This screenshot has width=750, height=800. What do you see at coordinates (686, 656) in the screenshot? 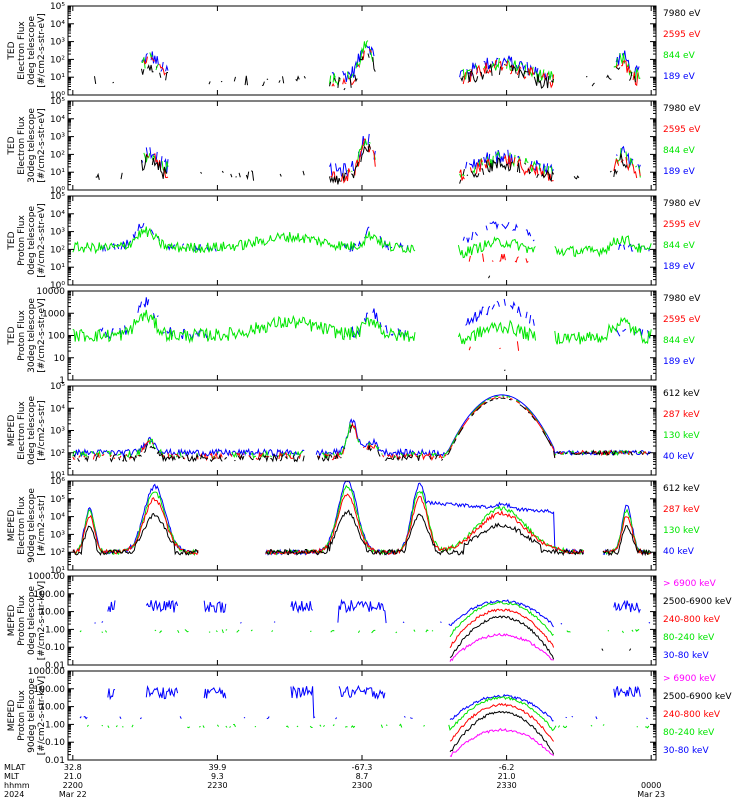
I see `legend-entry: 30-80 keV` at bounding box center [686, 656].